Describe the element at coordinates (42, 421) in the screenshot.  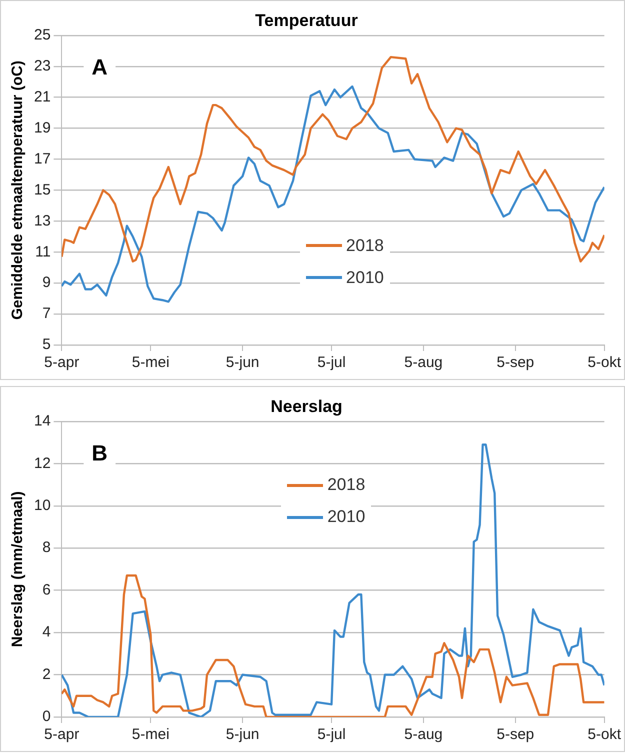
I see `y-tick-label: 14` at that location.